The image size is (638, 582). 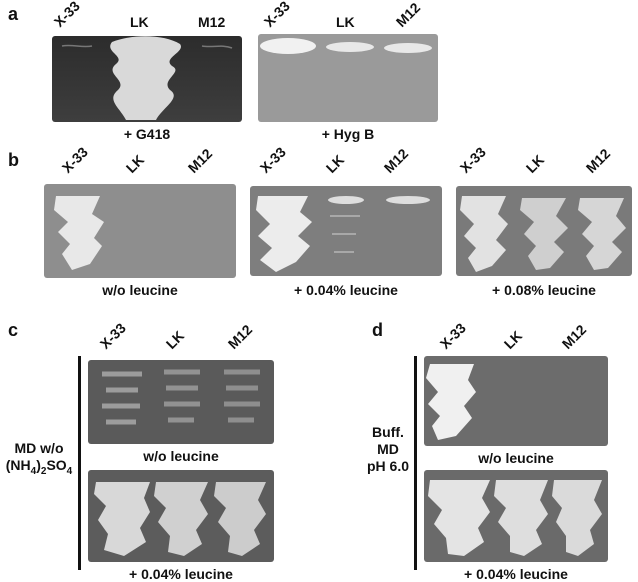 I want to click on medium-line-2: (NH4)2SO4, so click(x=39, y=467).